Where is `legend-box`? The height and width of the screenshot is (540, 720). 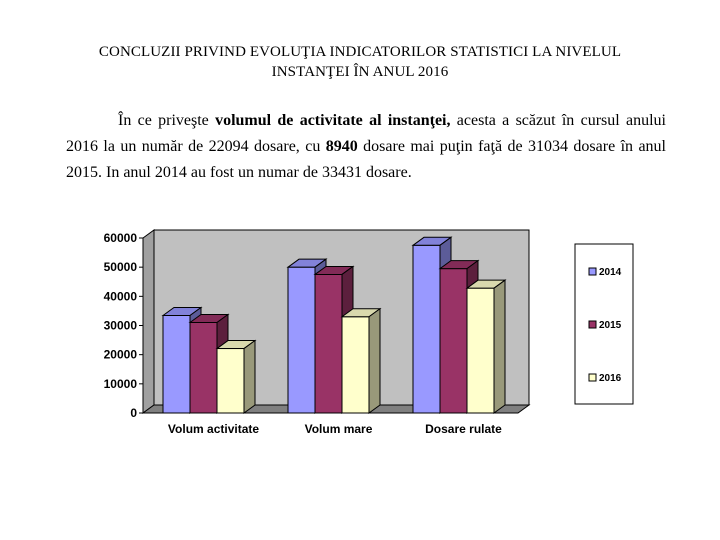
legend-box is located at coordinates (604, 324).